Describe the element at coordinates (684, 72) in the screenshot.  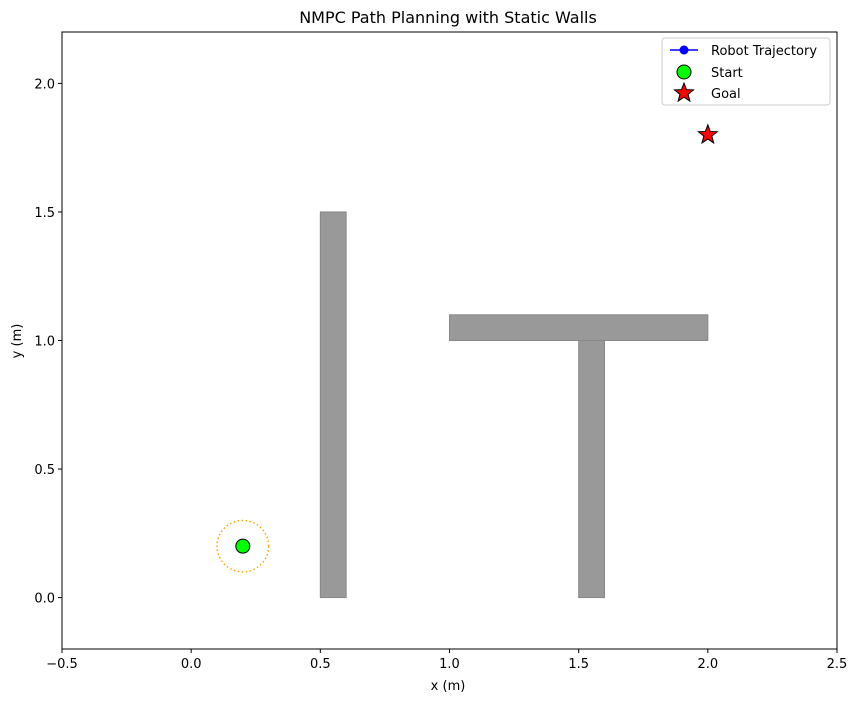
I see `legend-start-marker` at that location.